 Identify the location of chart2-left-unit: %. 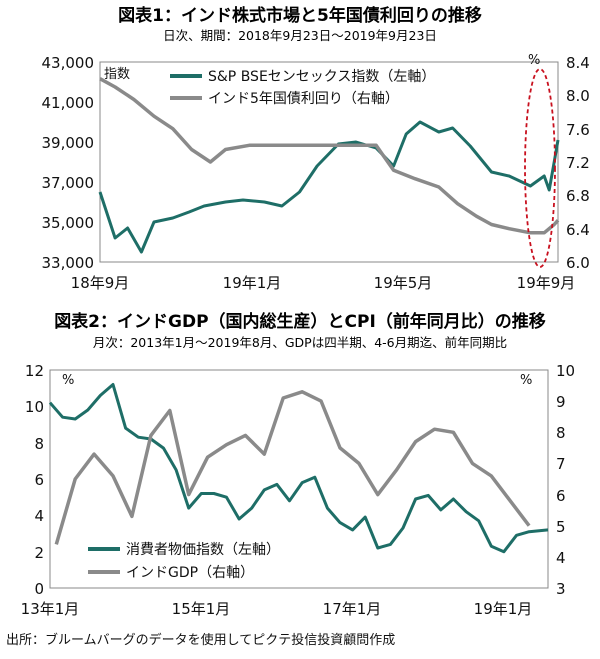
(68, 380).